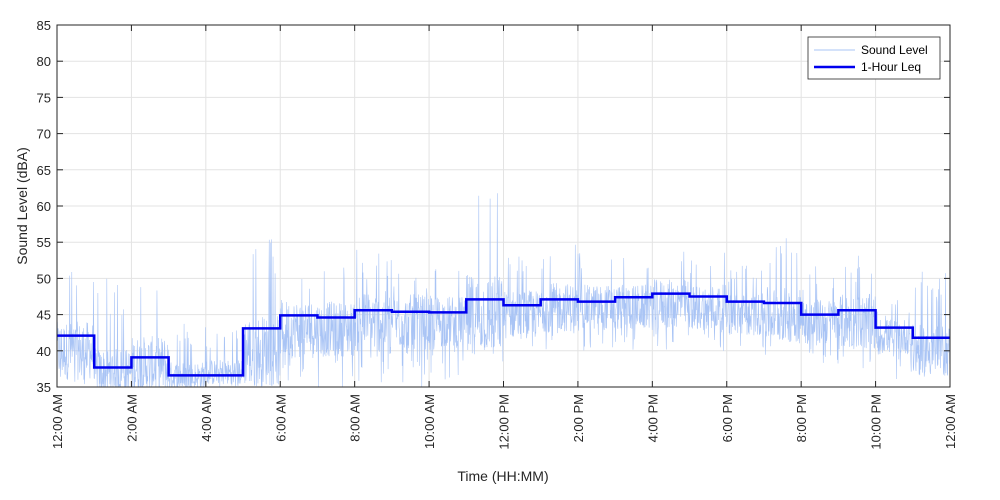 Image resolution: width=1000 pixels, height=500 pixels. What do you see at coordinates (891, 67) in the screenshot?
I see `legend-leq-label: 1-Hour Leq` at bounding box center [891, 67].